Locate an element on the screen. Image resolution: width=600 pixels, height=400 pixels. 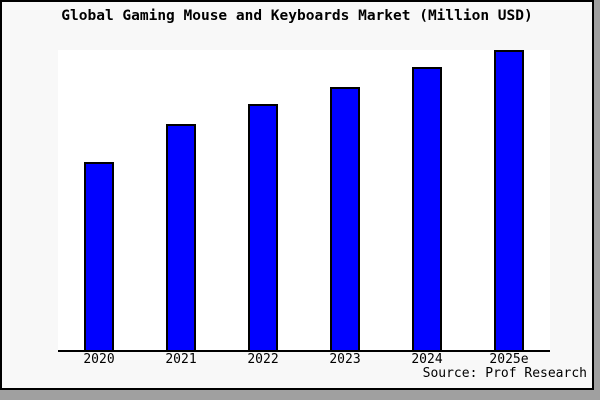
bar-2022 is located at coordinates (263, 227).